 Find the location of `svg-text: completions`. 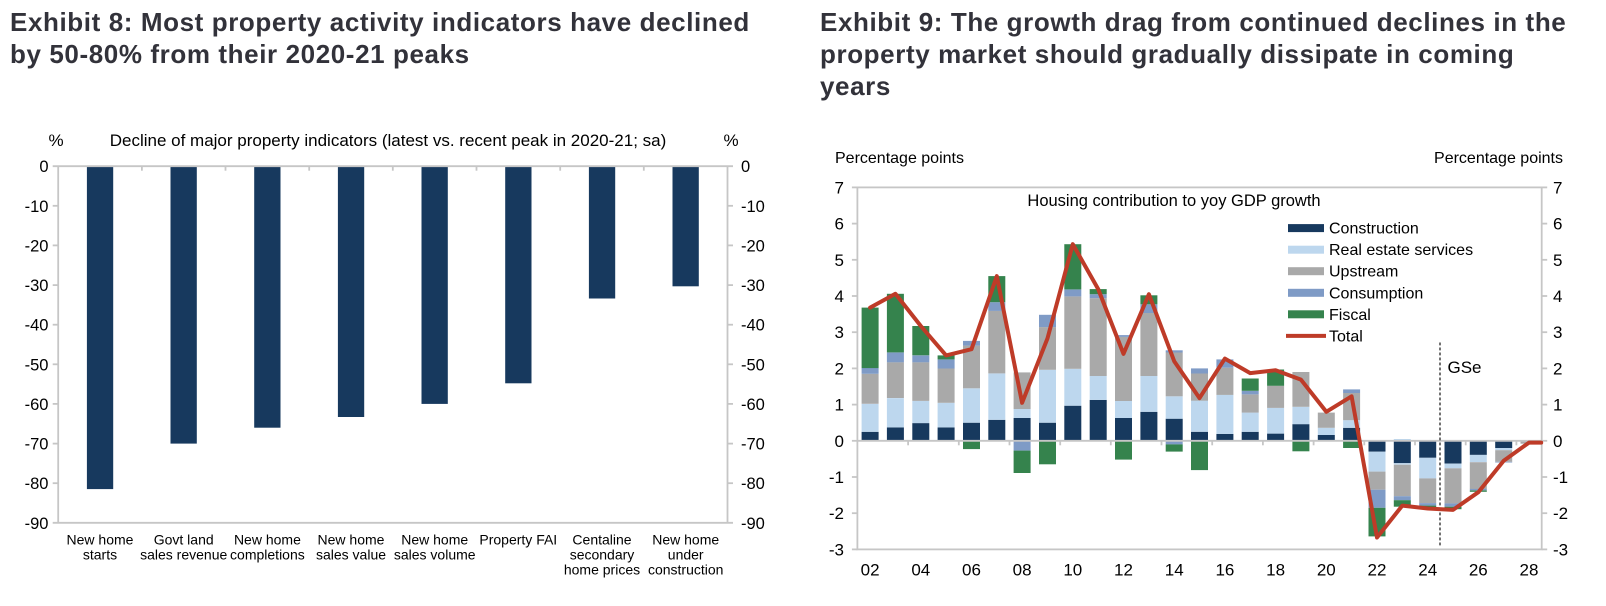

svg-text: completions is located at coordinates (267, 554).